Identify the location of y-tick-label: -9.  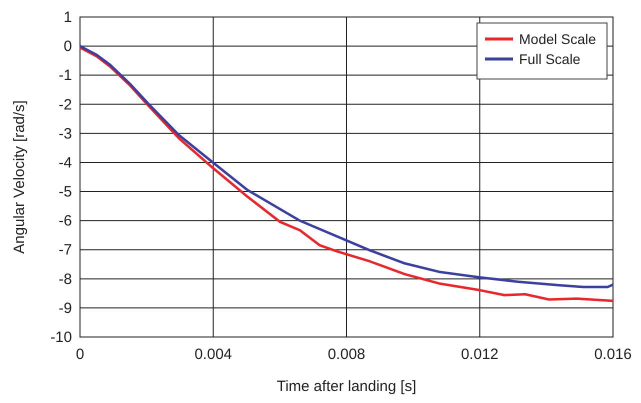
(65, 308).